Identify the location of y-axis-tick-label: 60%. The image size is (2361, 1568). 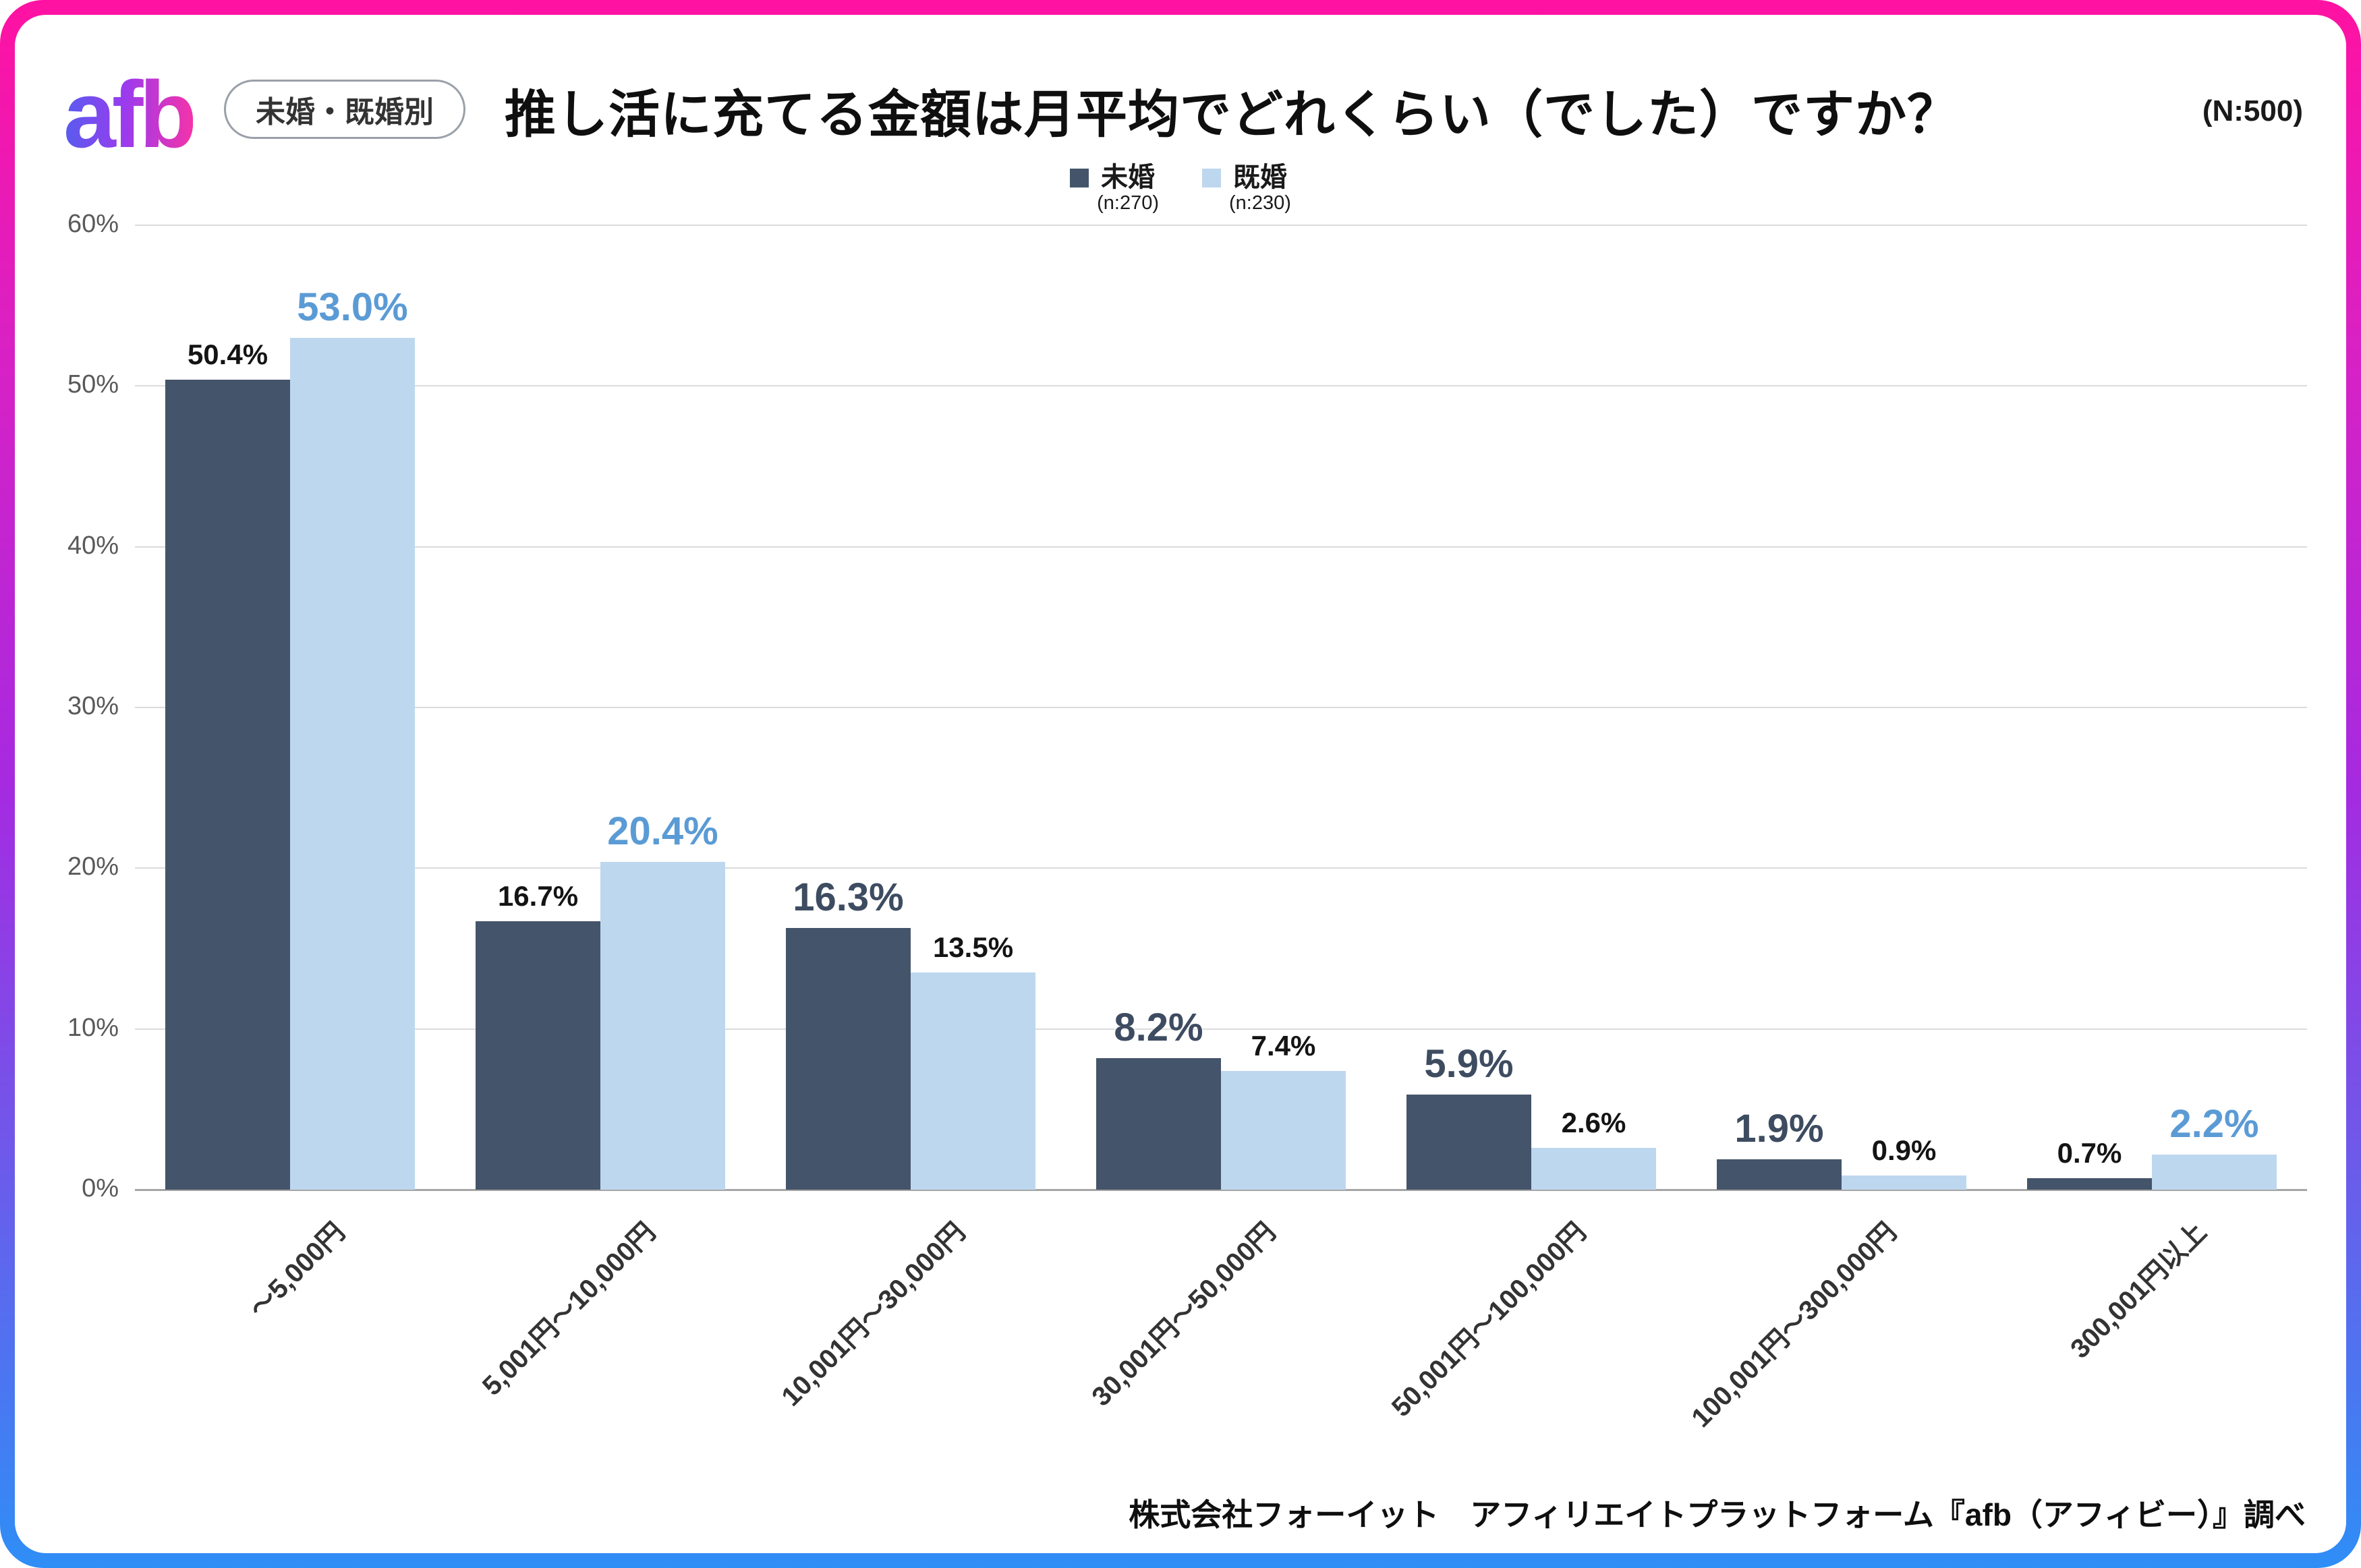
(93, 224).